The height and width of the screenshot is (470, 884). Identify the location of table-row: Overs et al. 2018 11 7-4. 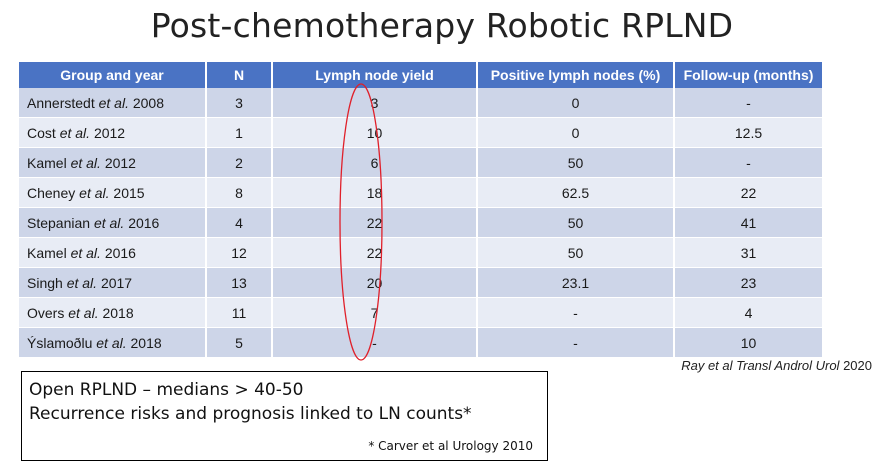
(421, 312).